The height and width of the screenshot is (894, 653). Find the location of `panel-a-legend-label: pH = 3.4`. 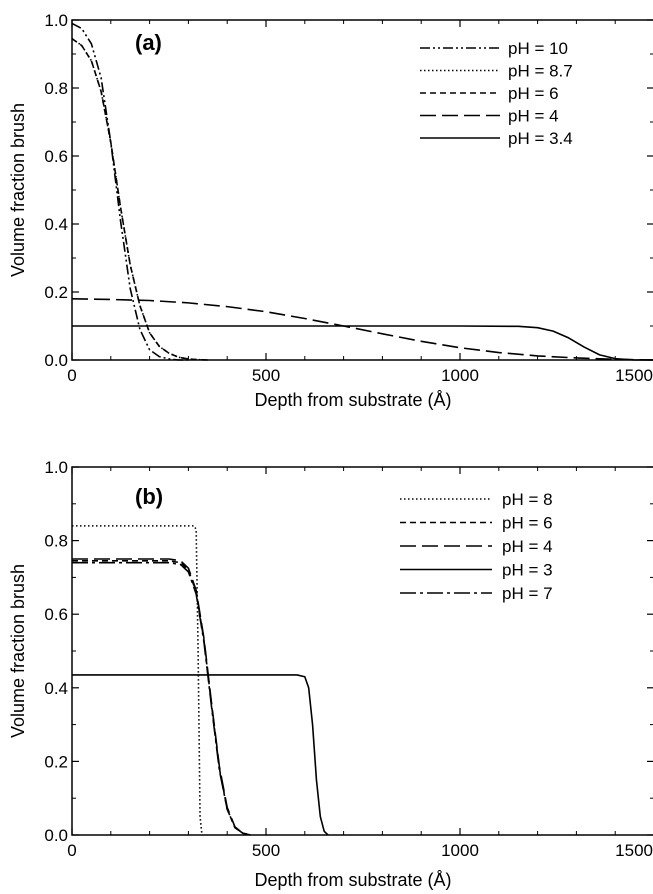

panel-a-legend-label: pH = 3.4 is located at coordinates (540, 138).